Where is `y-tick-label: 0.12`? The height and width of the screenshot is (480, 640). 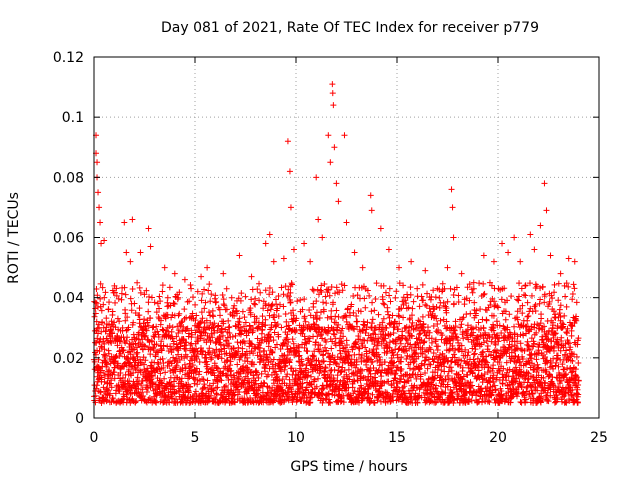 y-tick-label: 0.12 is located at coordinates (68, 58).